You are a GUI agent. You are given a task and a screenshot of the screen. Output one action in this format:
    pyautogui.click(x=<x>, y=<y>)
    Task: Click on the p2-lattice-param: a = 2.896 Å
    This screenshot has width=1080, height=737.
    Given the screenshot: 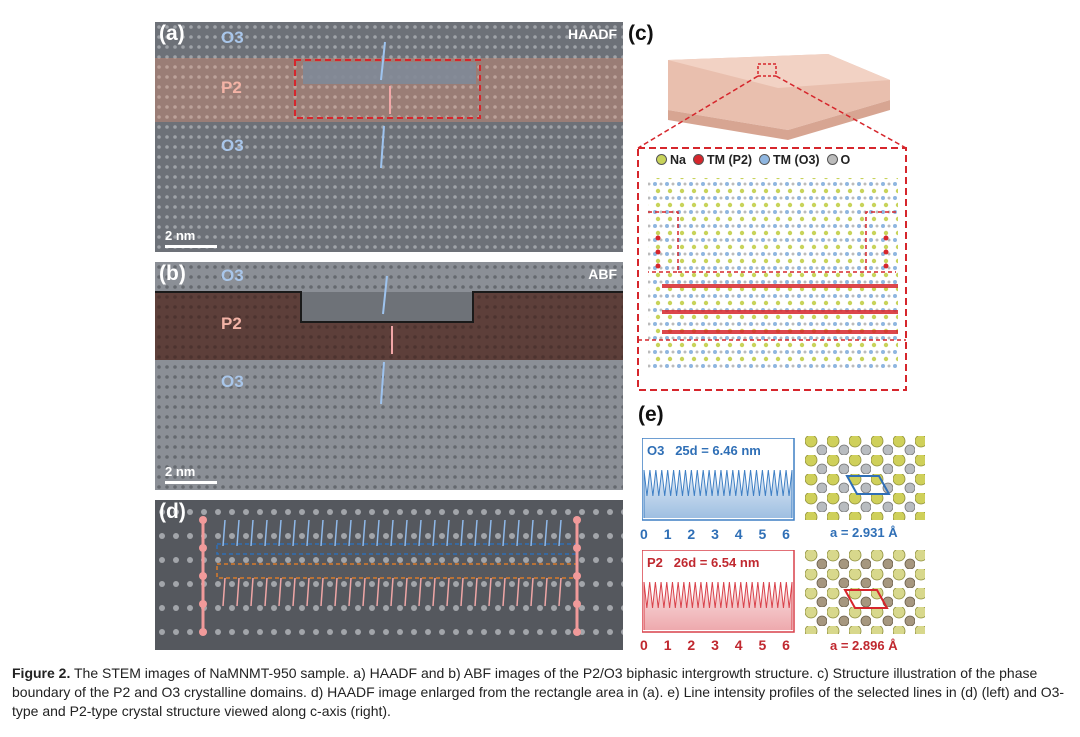 What is the action you would take?
    pyautogui.click(x=864, y=645)
    